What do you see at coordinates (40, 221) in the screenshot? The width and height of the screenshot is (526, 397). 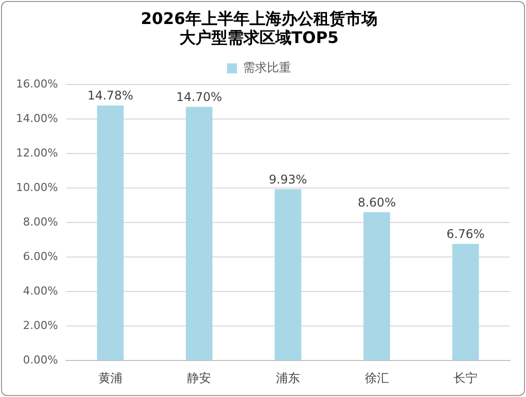 I see `y-tick-label: 8.00%` at bounding box center [40, 221].